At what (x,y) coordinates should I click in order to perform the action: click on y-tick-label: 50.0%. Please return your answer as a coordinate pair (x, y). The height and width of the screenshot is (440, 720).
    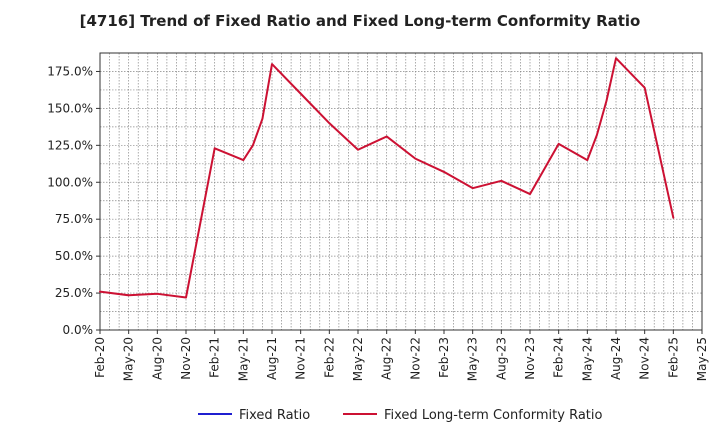
    Looking at the image, I should click on (74, 256).